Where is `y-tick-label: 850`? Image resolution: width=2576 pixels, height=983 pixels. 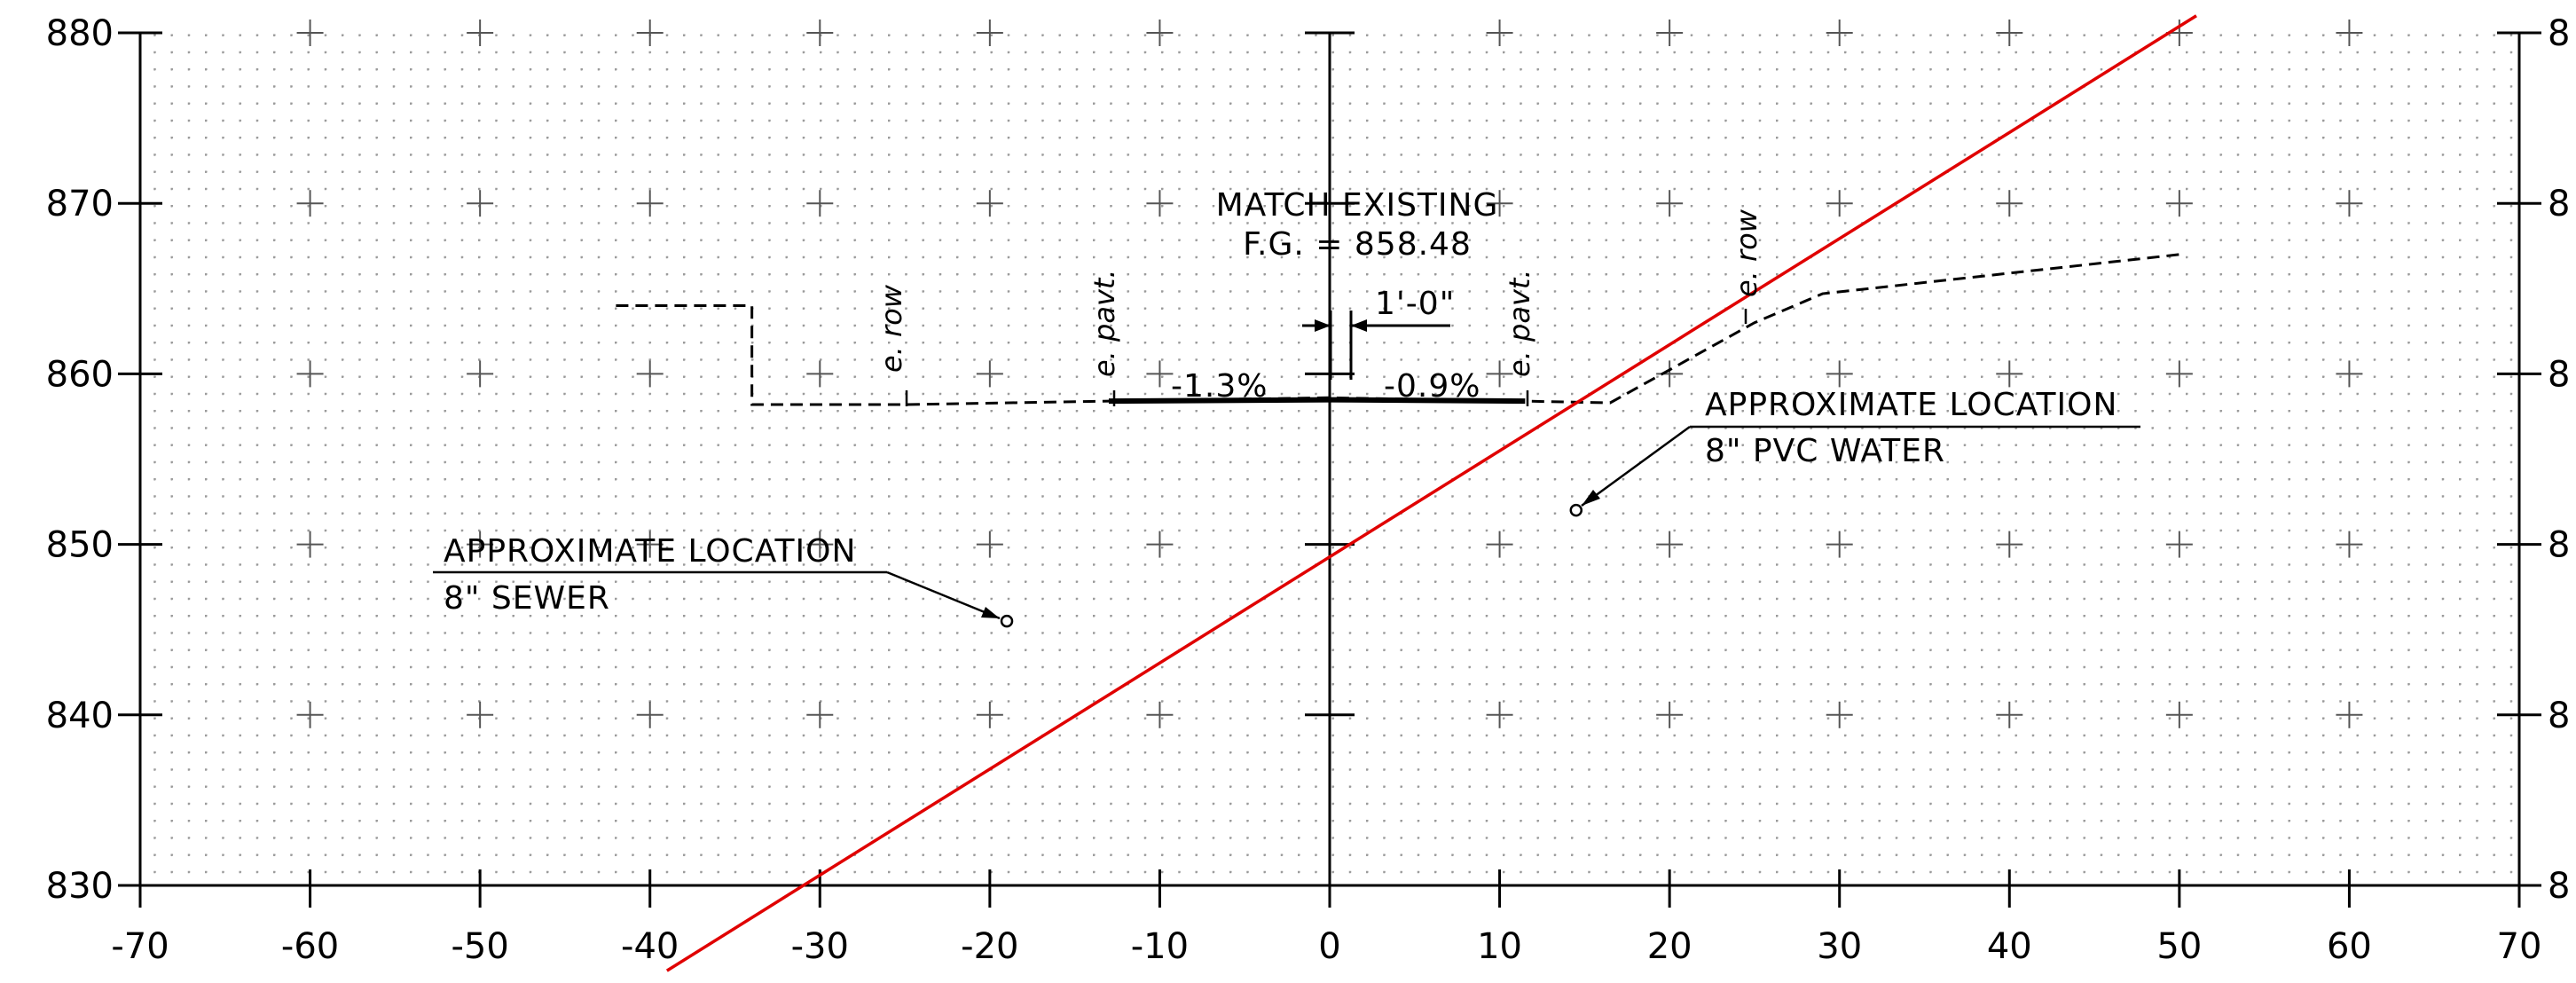 y-tick-label: 850 is located at coordinates (80, 545).